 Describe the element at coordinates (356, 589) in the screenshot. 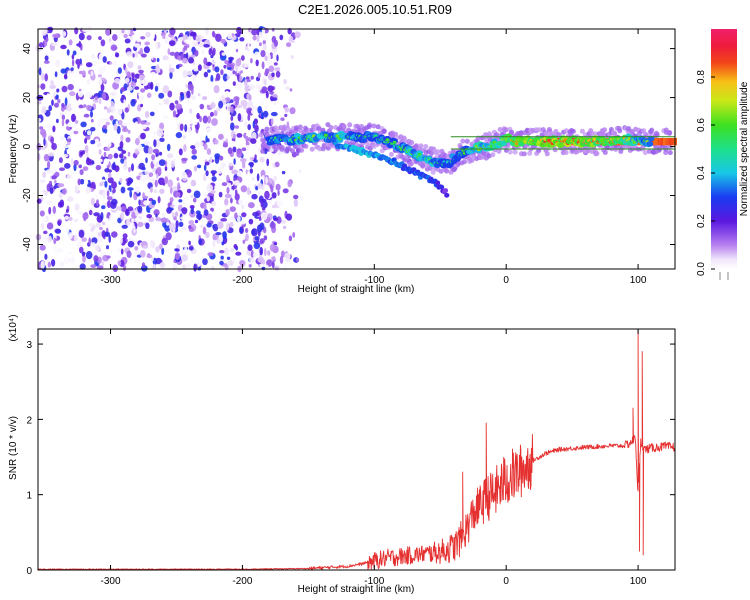

I see `snr-x-label: Height of straight line (km)` at that location.